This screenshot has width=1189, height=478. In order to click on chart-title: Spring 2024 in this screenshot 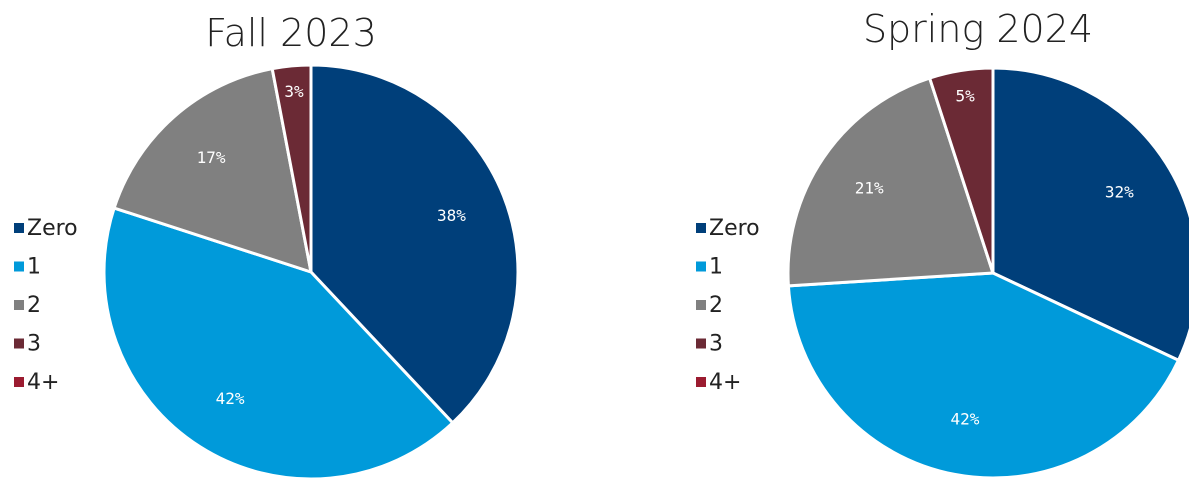, I will do `click(978, 29)`.